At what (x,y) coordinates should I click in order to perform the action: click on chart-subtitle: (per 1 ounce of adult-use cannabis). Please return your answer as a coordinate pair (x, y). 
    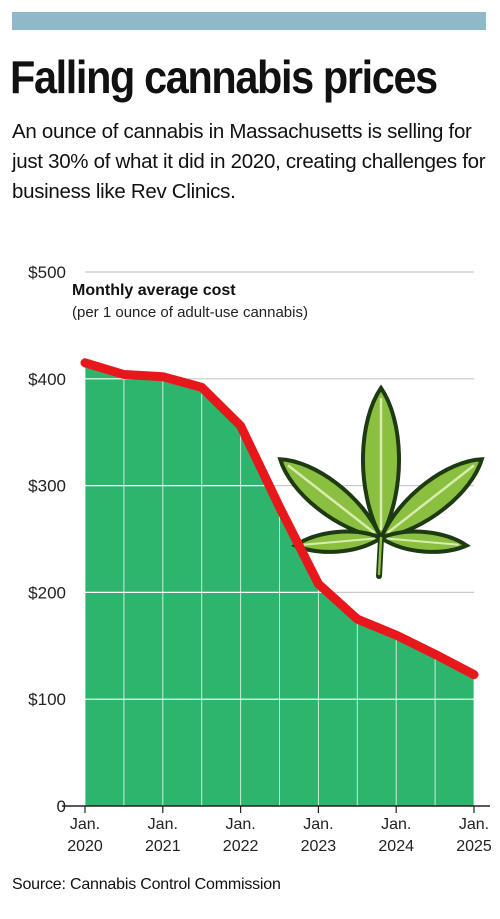
    Looking at the image, I should click on (190, 312).